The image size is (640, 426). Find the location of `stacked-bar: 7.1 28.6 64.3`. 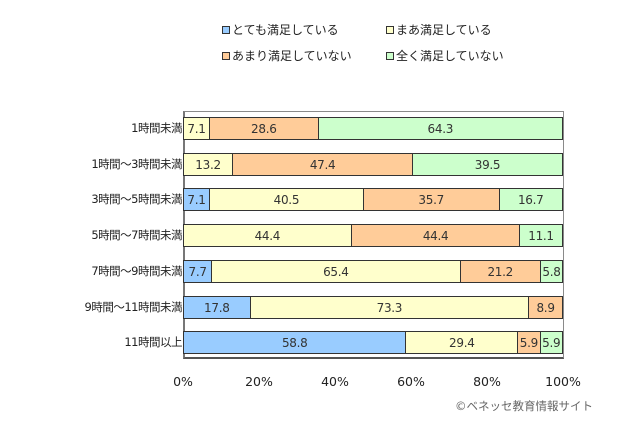

stacked-bar: 7.1 28.6 64.3 is located at coordinates (373, 128).